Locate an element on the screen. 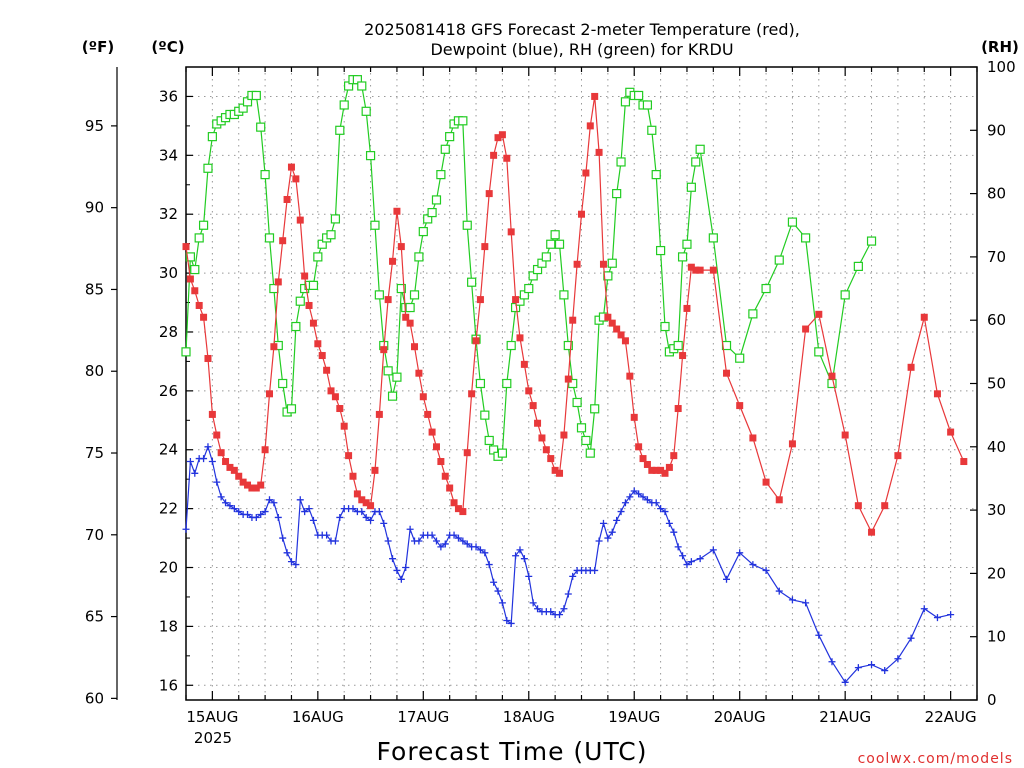  credit-label: coolwx.com/models is located at coordinates (935, 759).